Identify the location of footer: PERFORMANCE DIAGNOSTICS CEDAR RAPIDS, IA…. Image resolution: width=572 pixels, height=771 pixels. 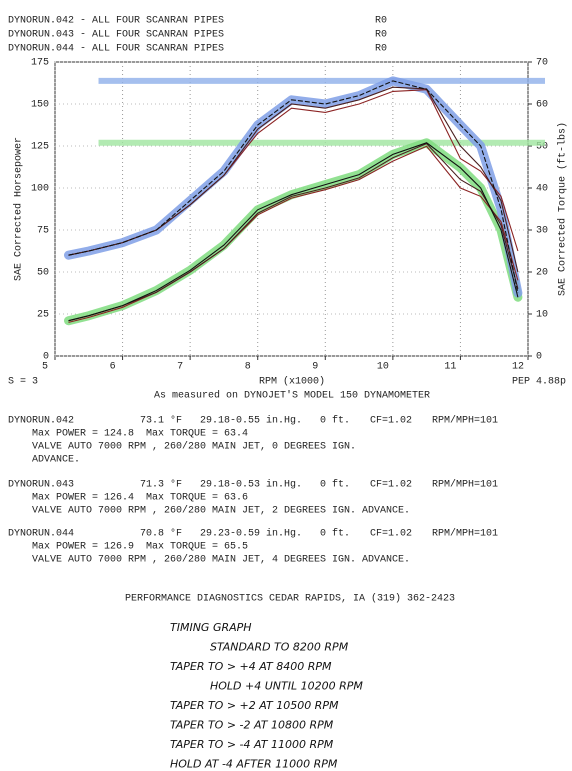
(290, 599).